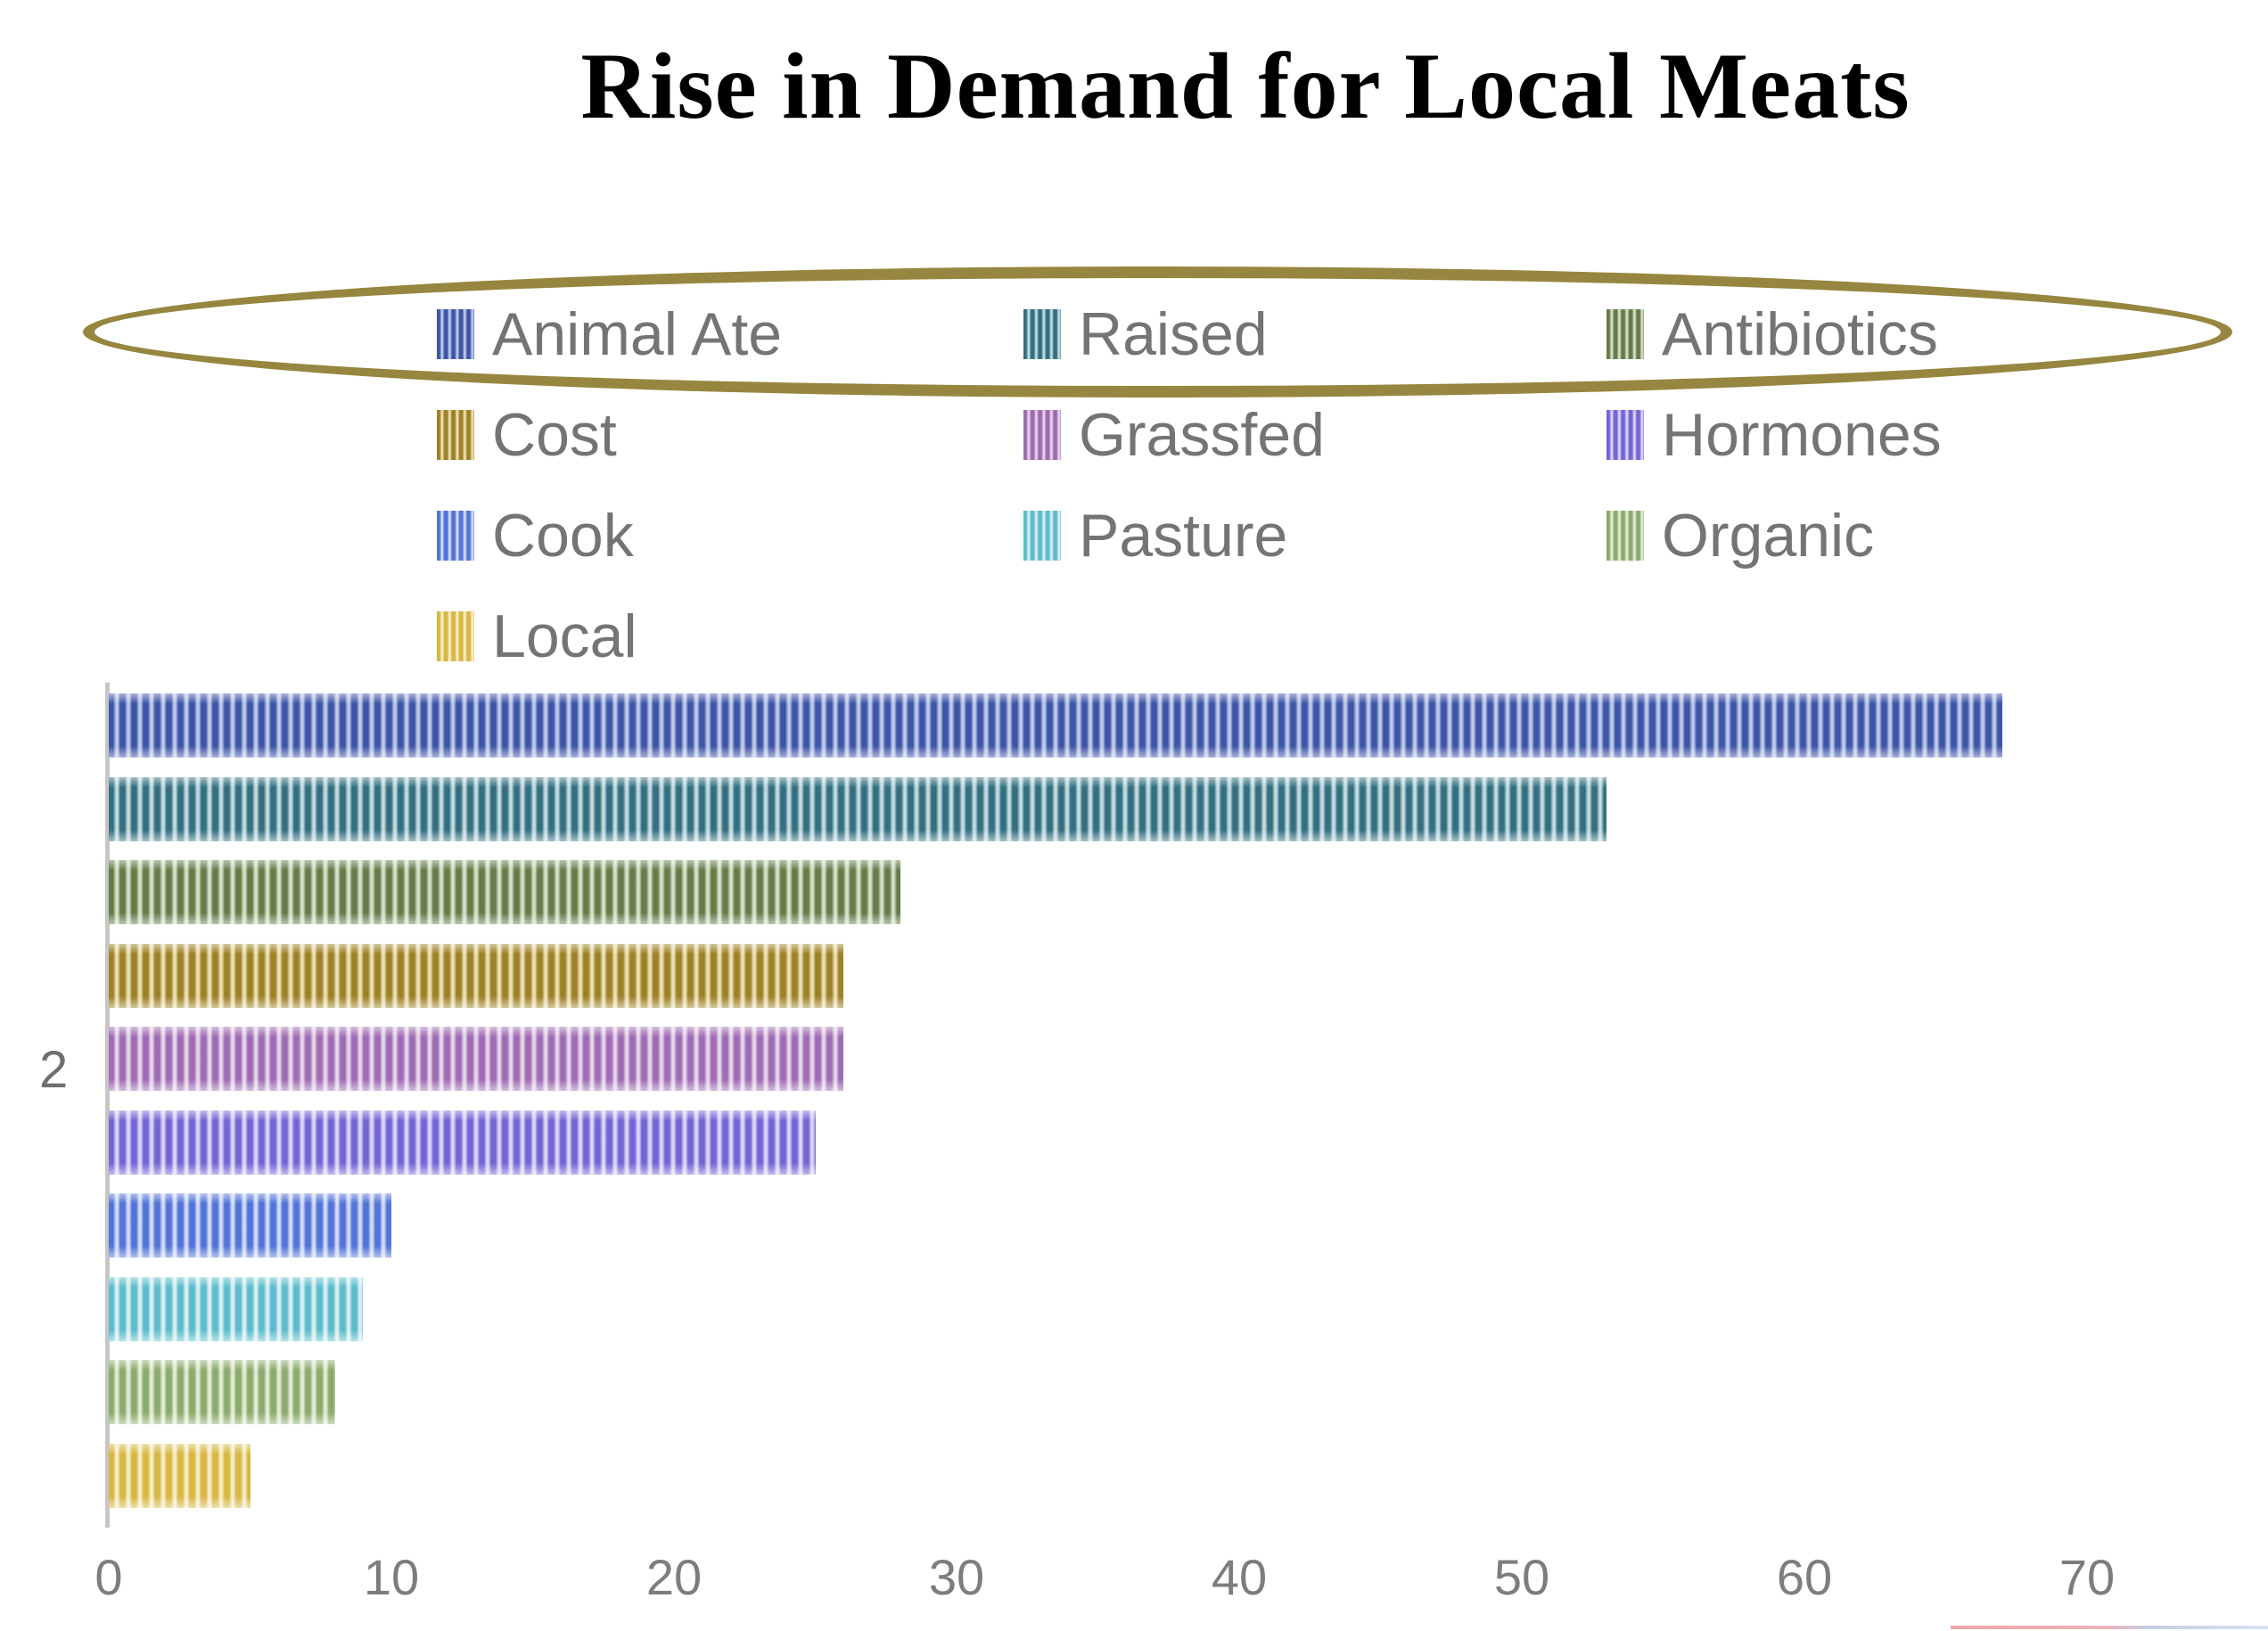 Image resolution: width=2268 pixels, height=1631 pixels. What do you see at coordinates (1802, 434) in the screenshot?
I see `legend-label-hormones: Hormones` at bounding box center [1802, 434].